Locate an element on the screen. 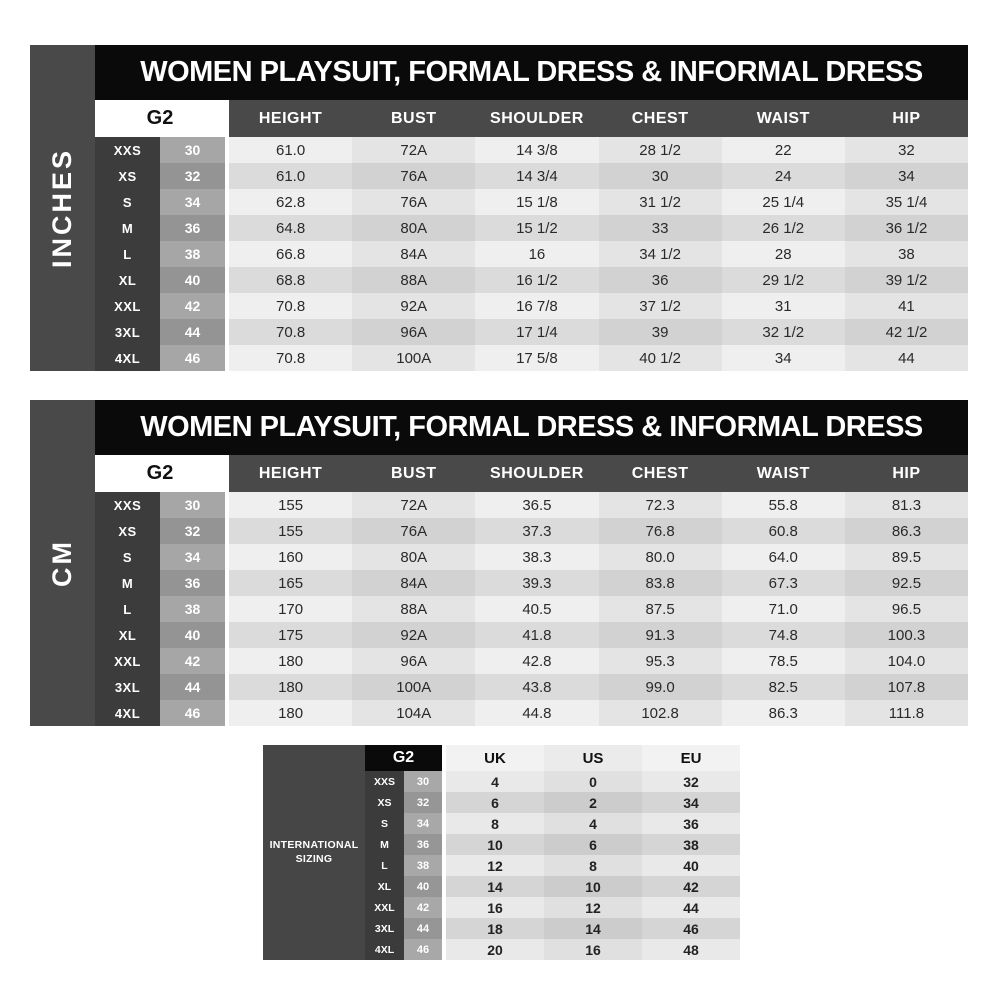  value-cell-shoulder: 37.3 is located at coordinates (537, 531).